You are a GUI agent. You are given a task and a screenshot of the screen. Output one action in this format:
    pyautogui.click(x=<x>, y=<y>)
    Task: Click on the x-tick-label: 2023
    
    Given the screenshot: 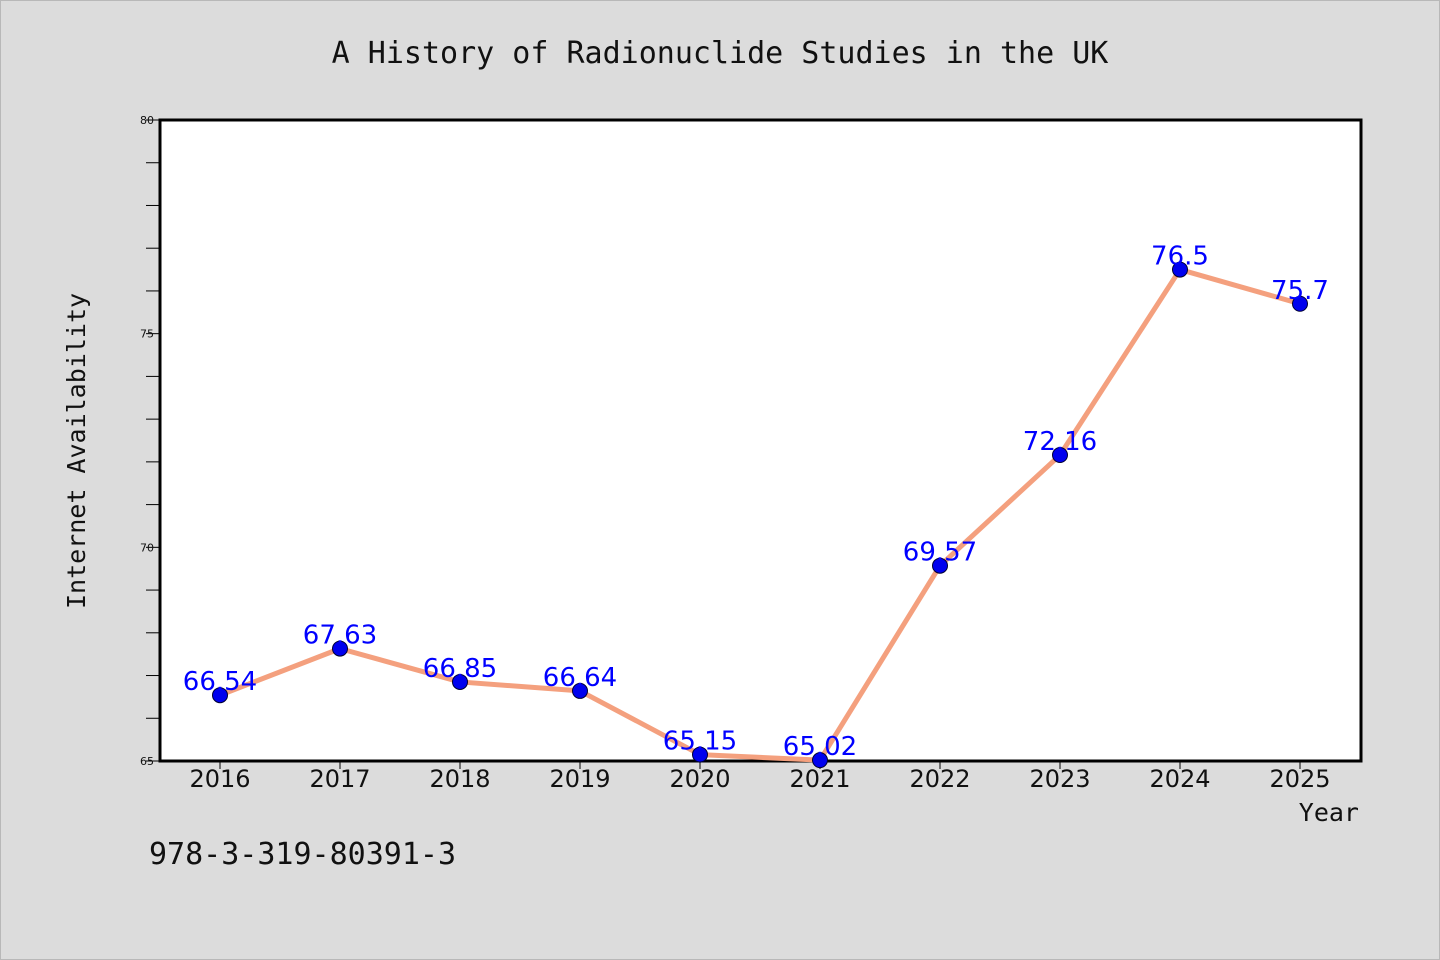 What is the action you would take?
    pyautogui.click(x=1059, y=779)
    